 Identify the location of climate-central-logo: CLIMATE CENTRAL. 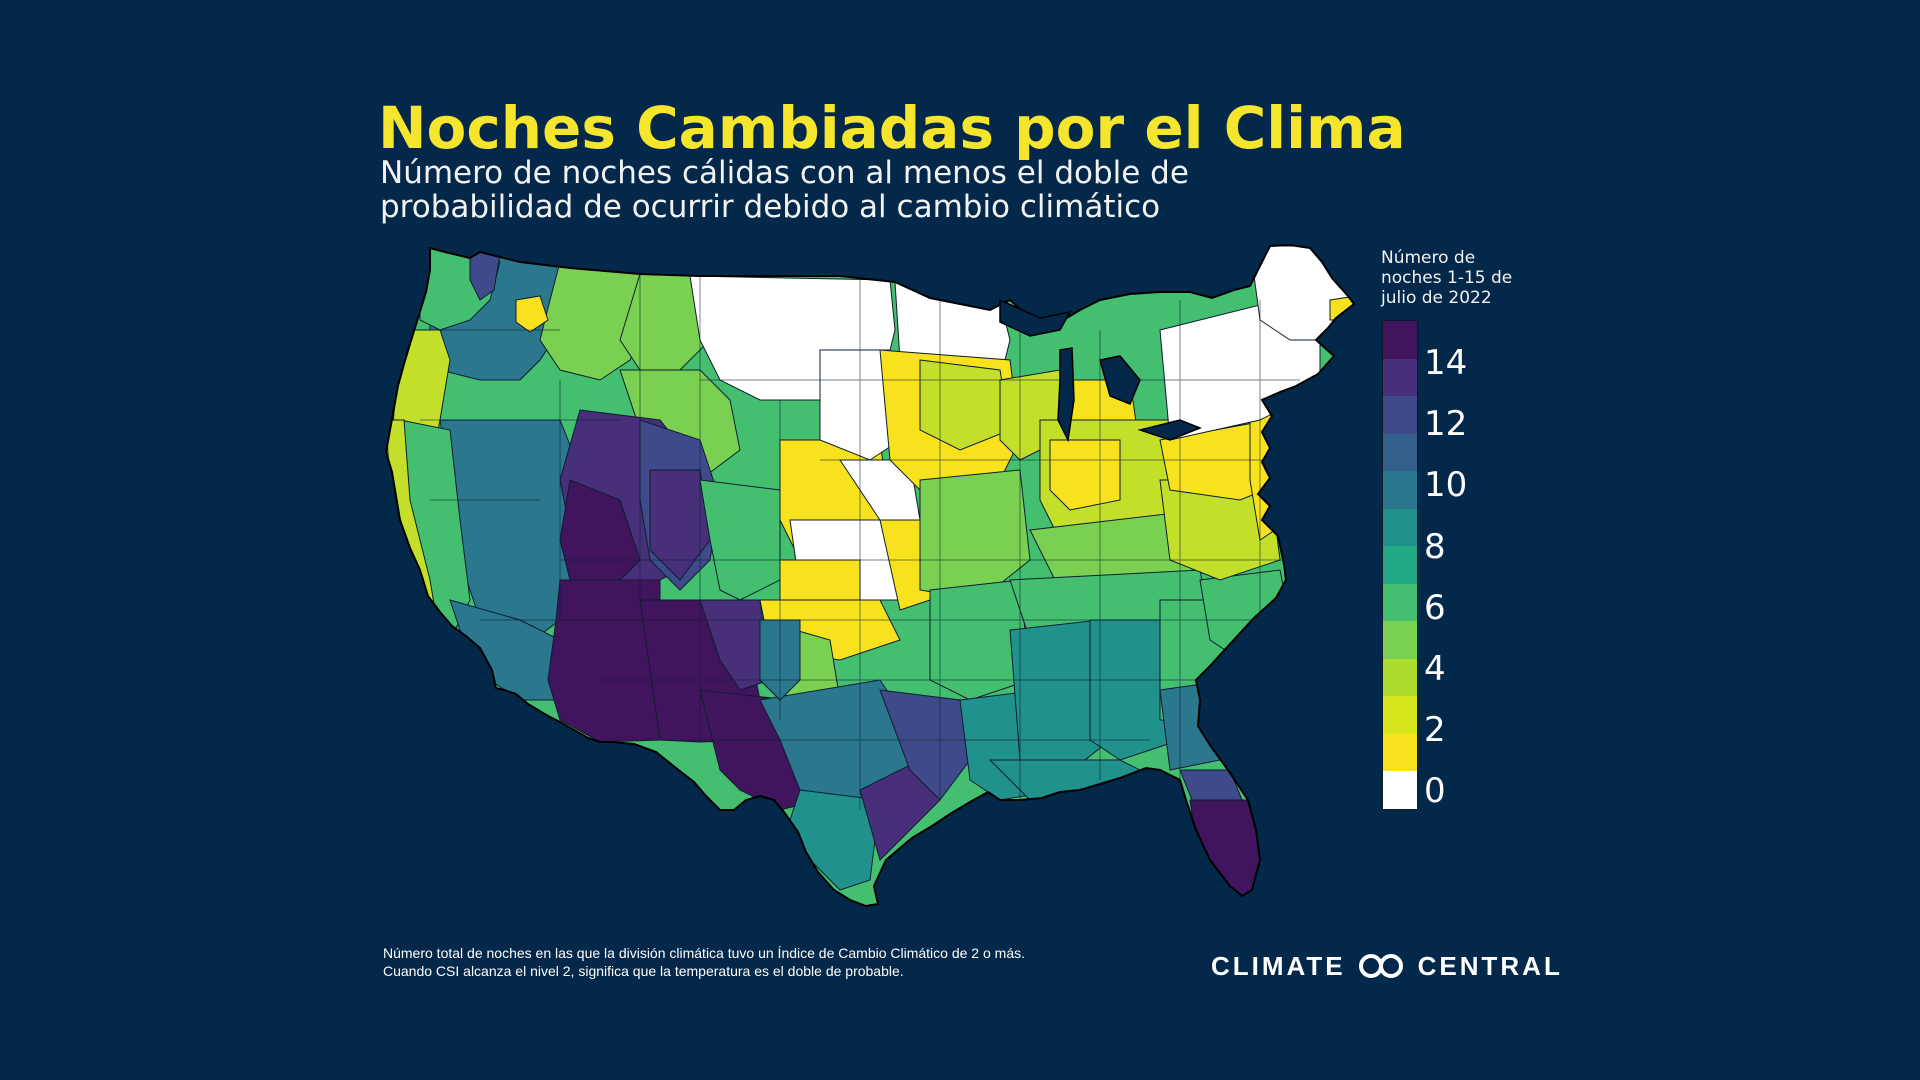
(1387, 966).